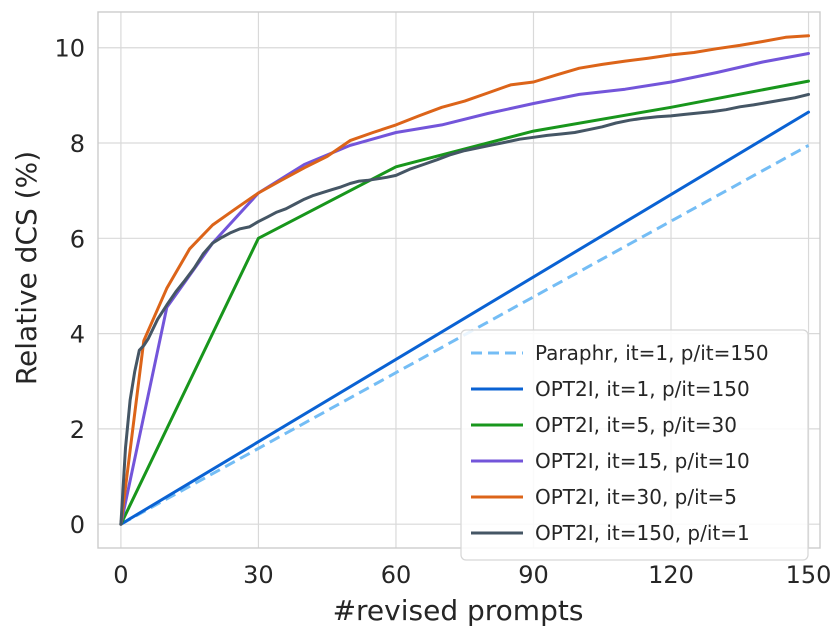 This screenshot has width=830, height=639. I want to click on y-tick-label: 4, so click(77, 335).